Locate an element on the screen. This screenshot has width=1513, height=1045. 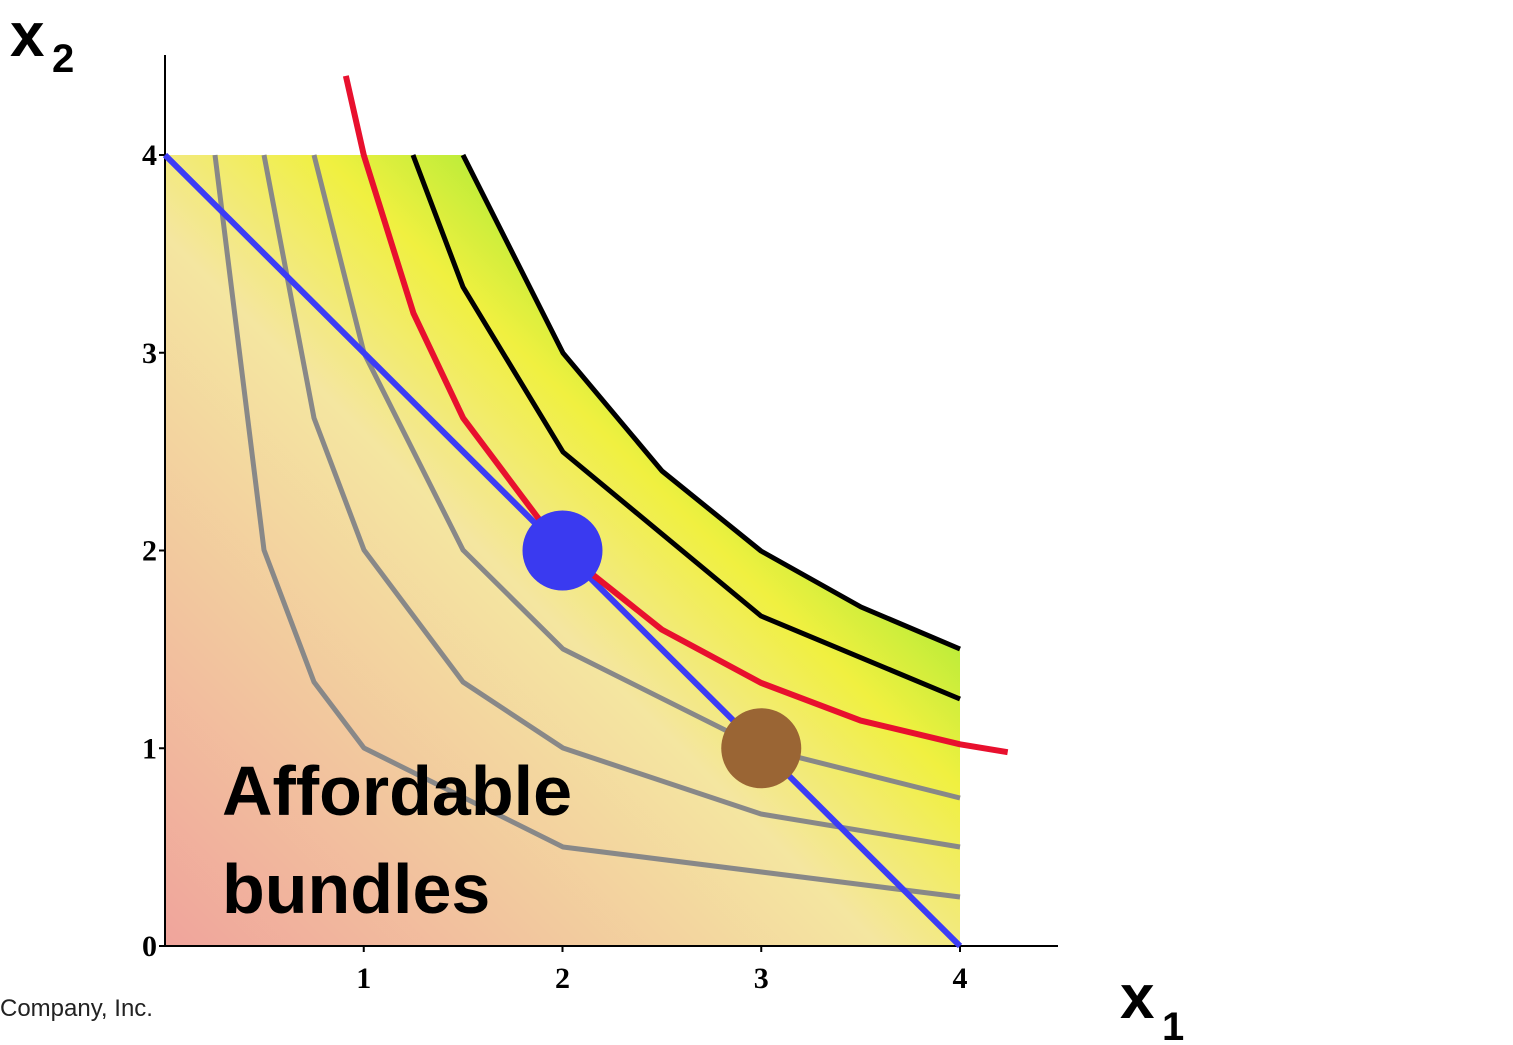
y-axis-label-sub: 2 is located at coordinates (63, 59).